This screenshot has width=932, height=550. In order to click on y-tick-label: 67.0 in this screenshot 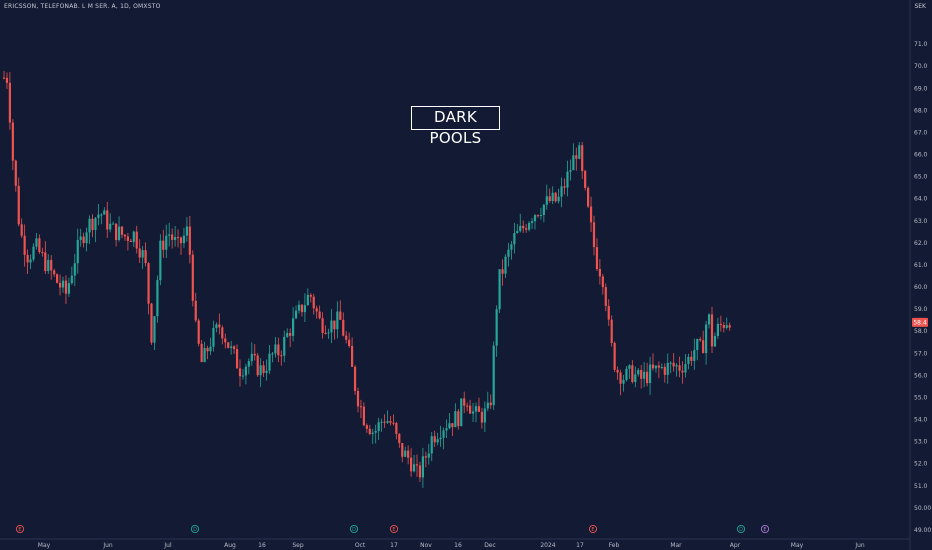, I will do `click(921, 132)`.